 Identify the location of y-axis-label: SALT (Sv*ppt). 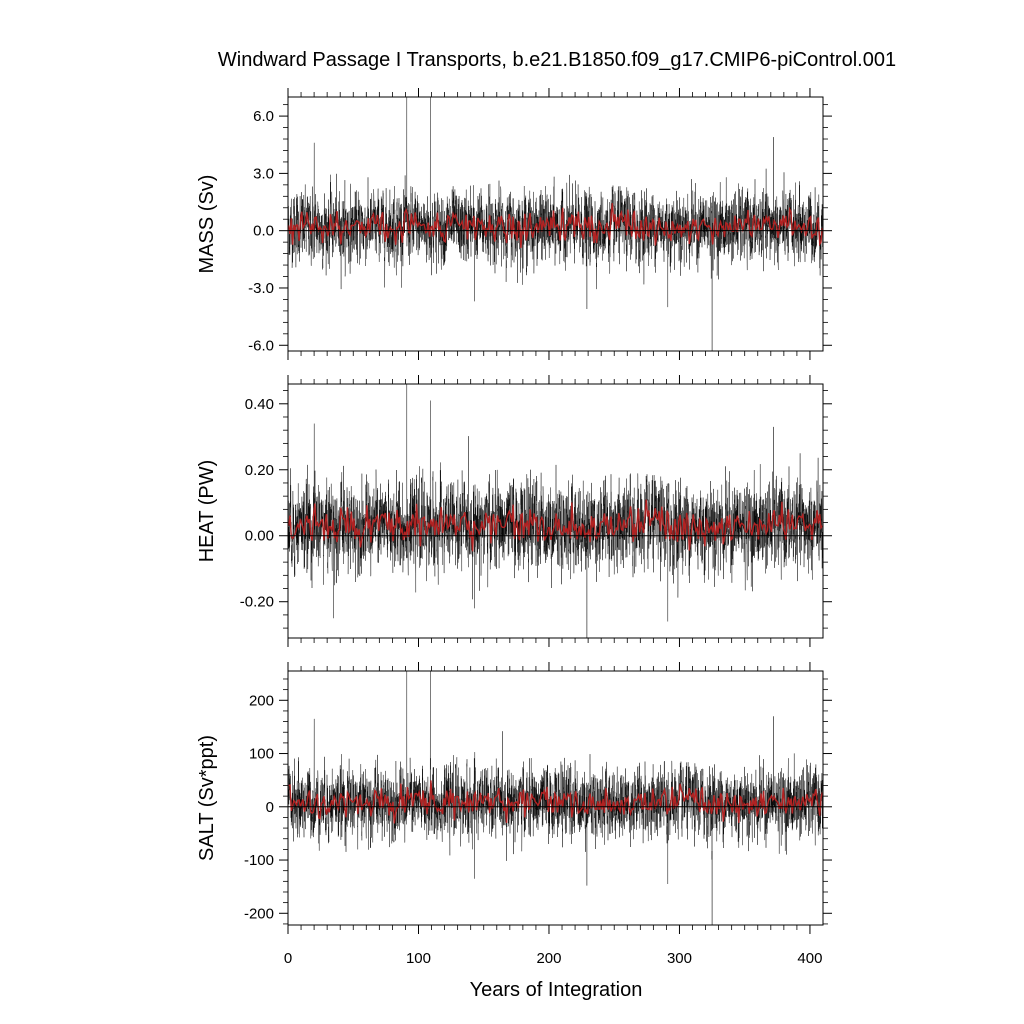
(207, 798).